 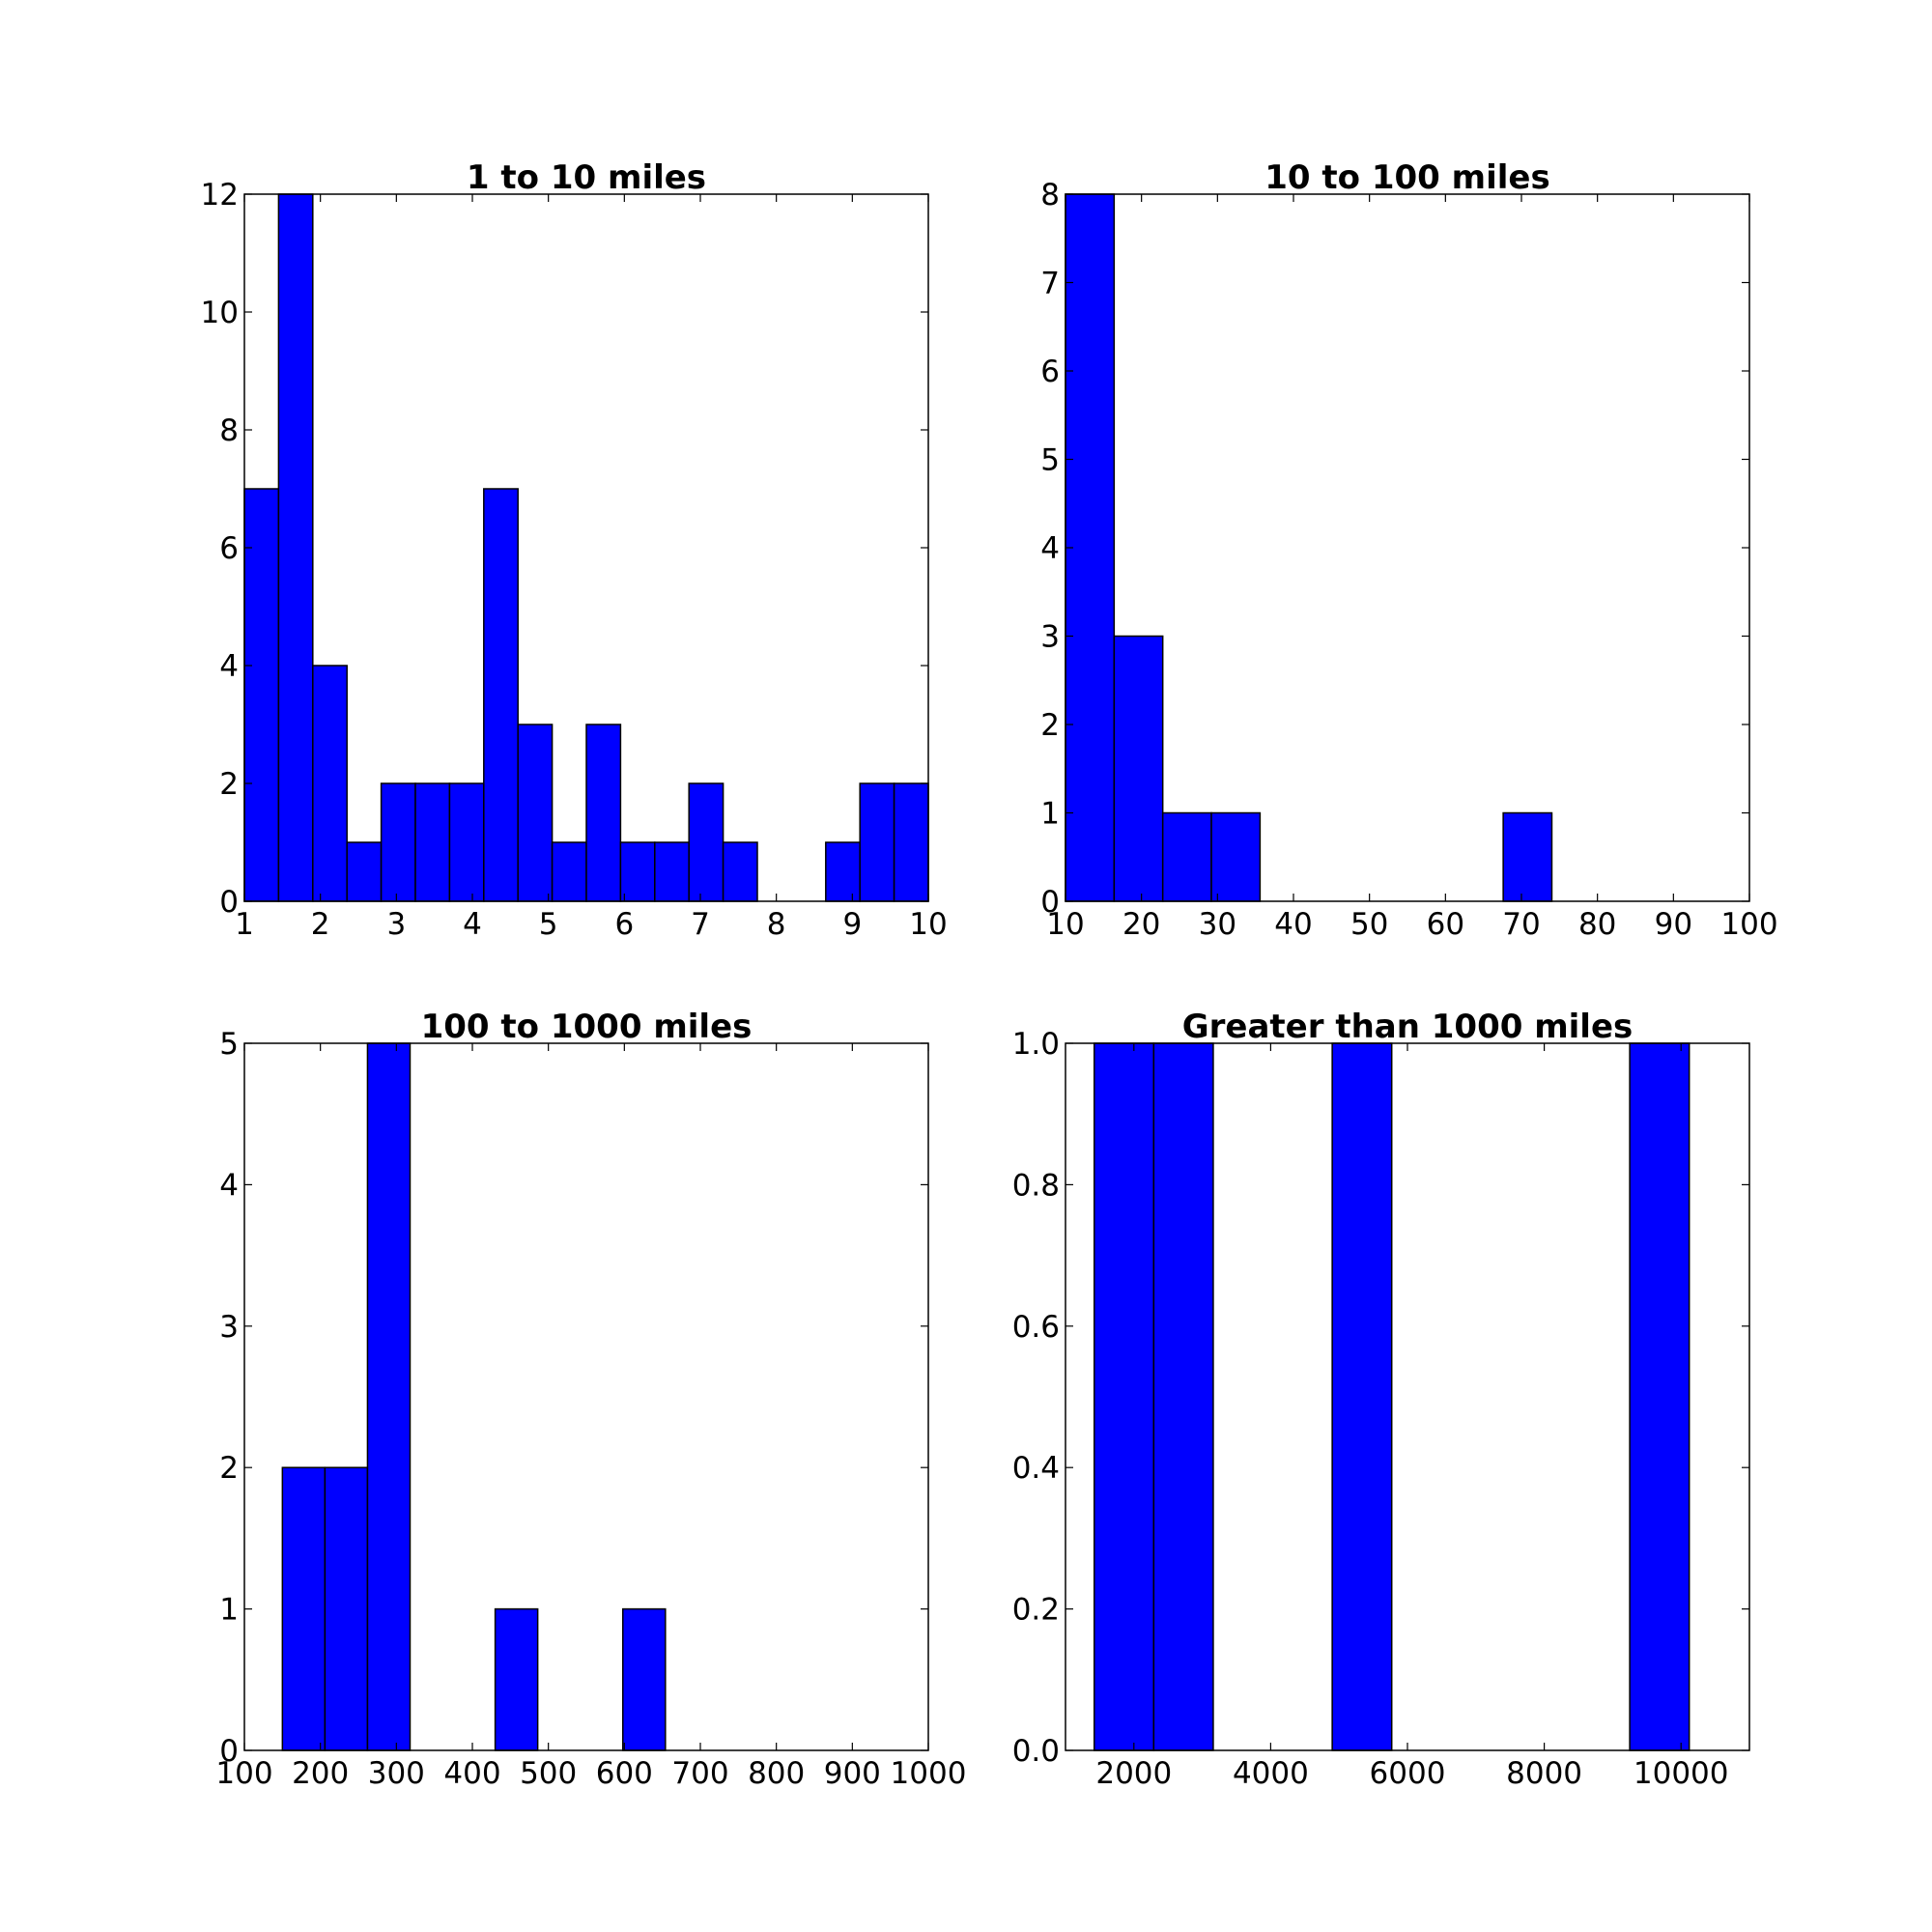 What do you see at coordinates (776, 1773) in the screenshot?
I see `x-tick-label: 800` at bounding box center [776, 1773].